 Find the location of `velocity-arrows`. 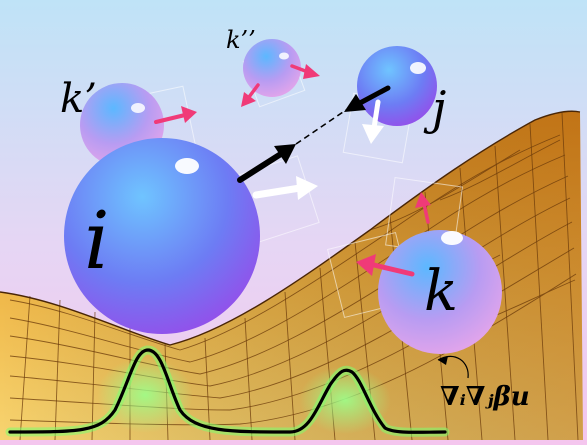

velocity-arrows is located at coordinates (318, 149).